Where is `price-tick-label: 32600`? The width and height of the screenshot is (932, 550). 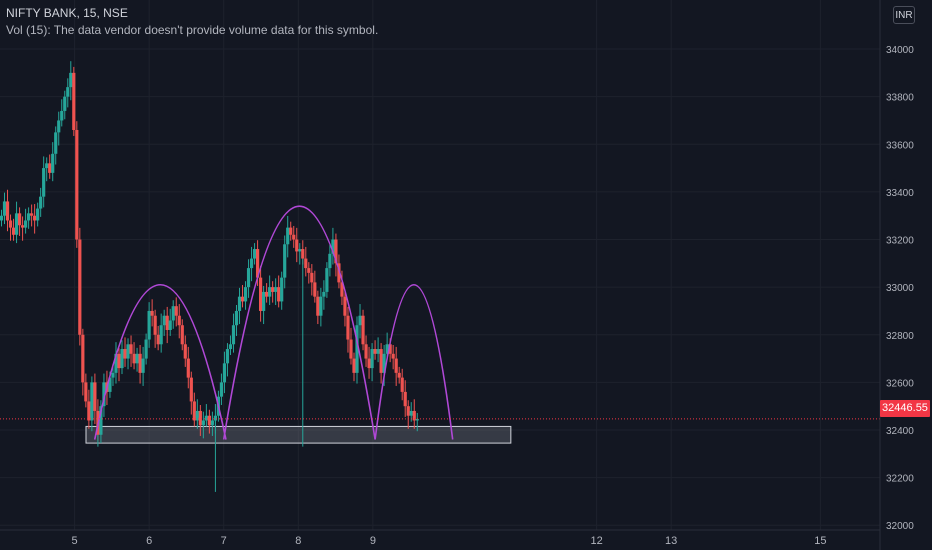
price-tick-label: 32600 is located at coordinates (900, 383).